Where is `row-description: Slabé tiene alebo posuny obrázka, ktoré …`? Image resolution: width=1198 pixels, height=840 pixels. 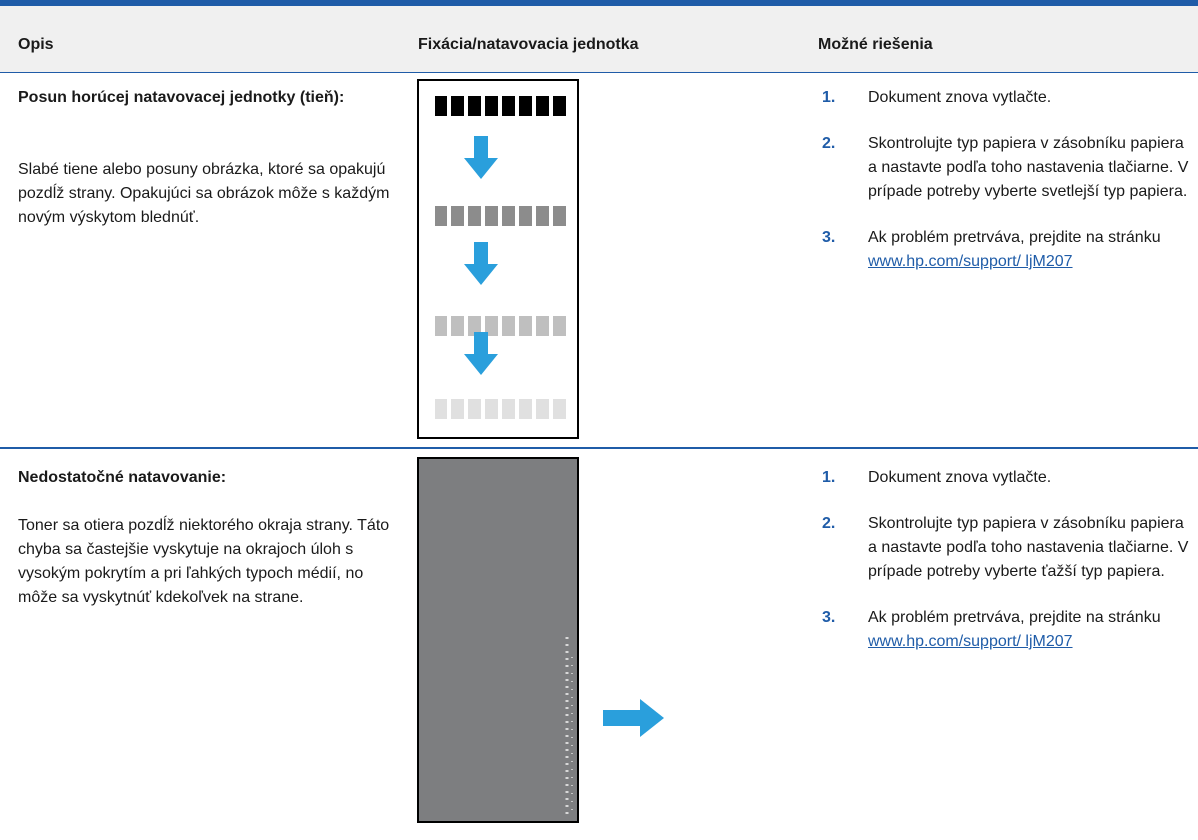
row-description: Slabé tiene alebo posuny obrázka, ktoré … is located at coordinates (204, 193).